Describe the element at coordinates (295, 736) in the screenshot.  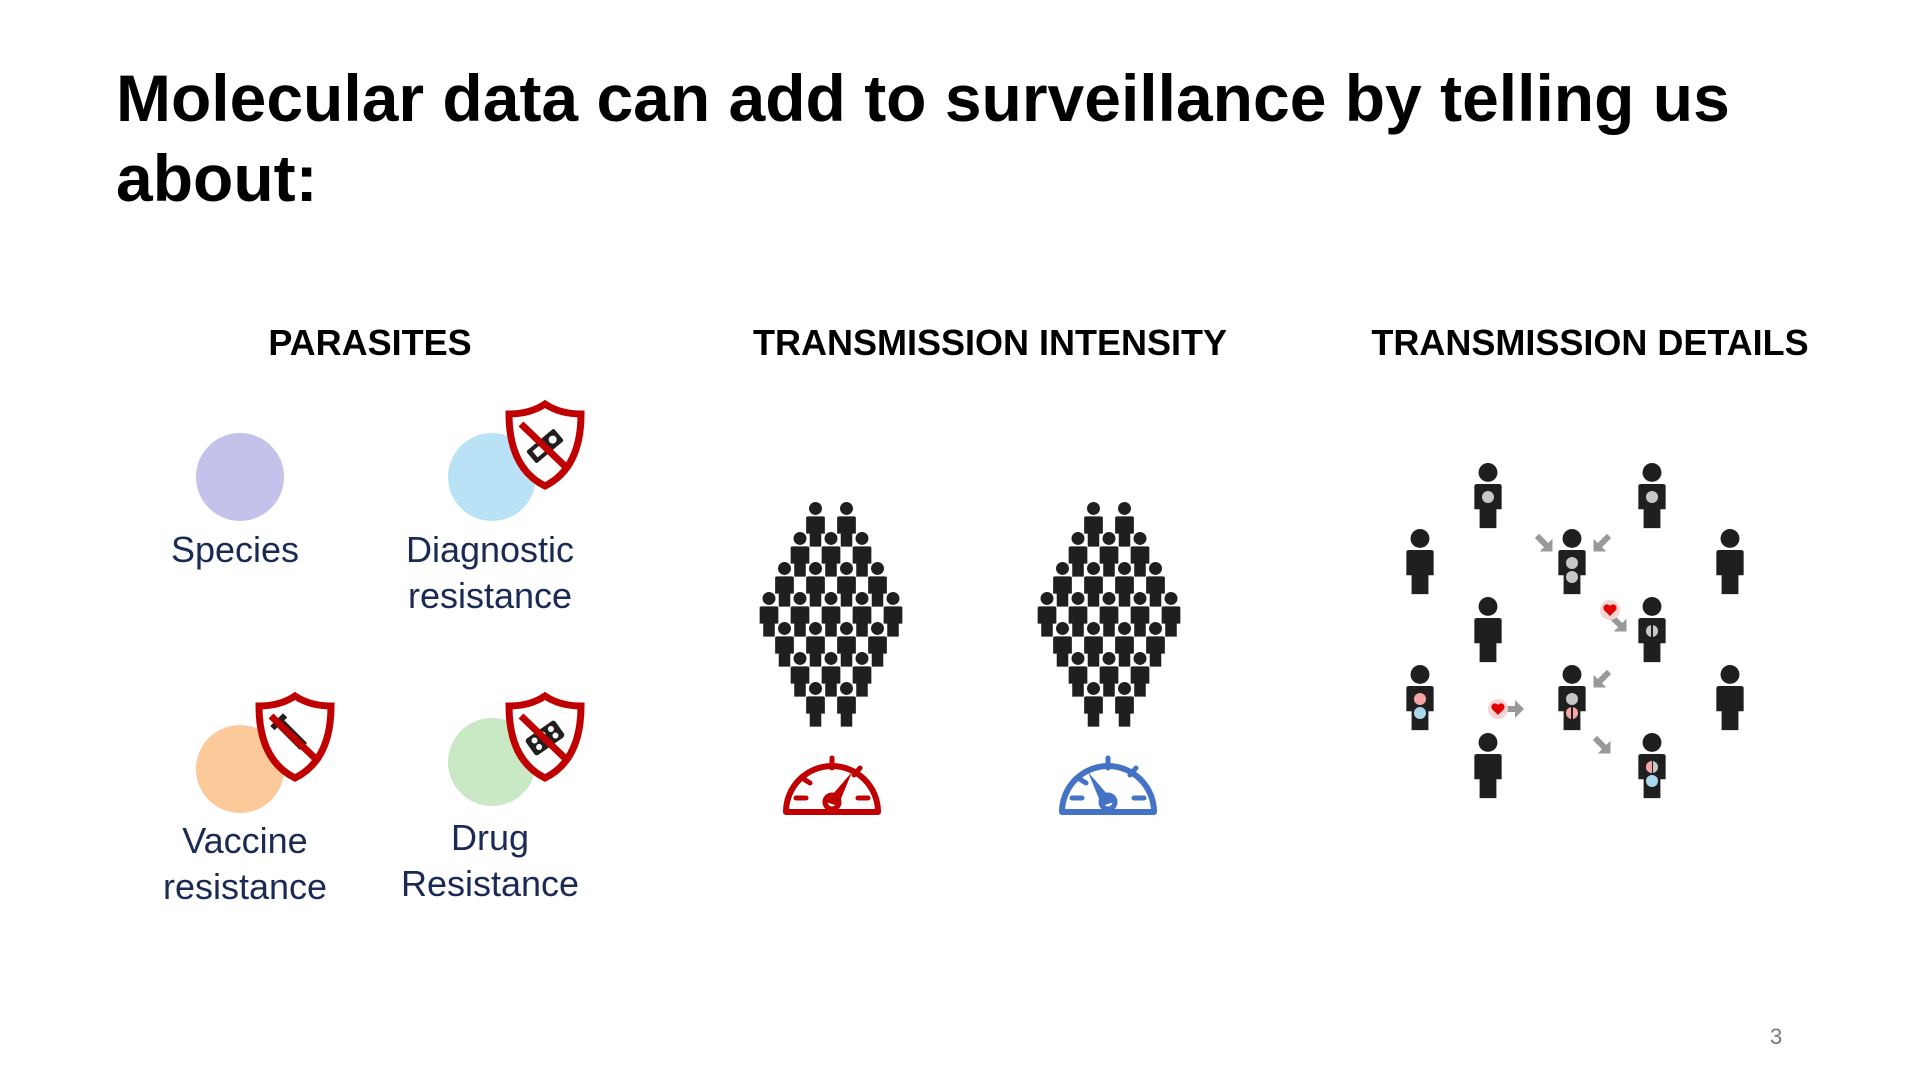
I see `syringe-prohibited-shield-icon` at that location.